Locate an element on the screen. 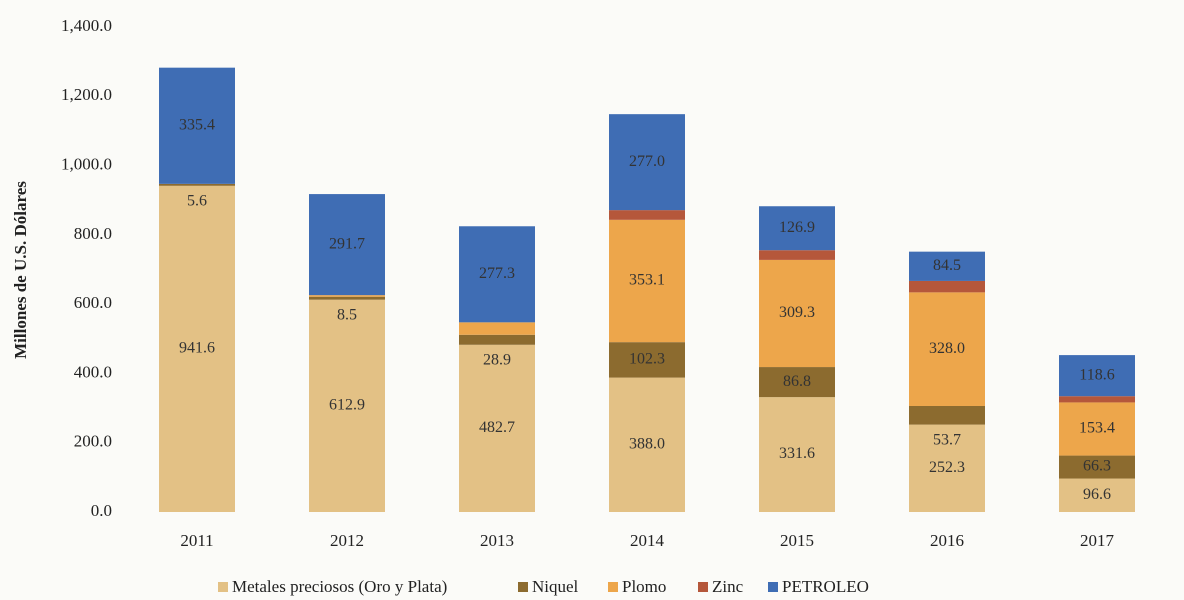 The image size is (1184, 600). data-label: 331.6 is located at coordinates (797, 453).